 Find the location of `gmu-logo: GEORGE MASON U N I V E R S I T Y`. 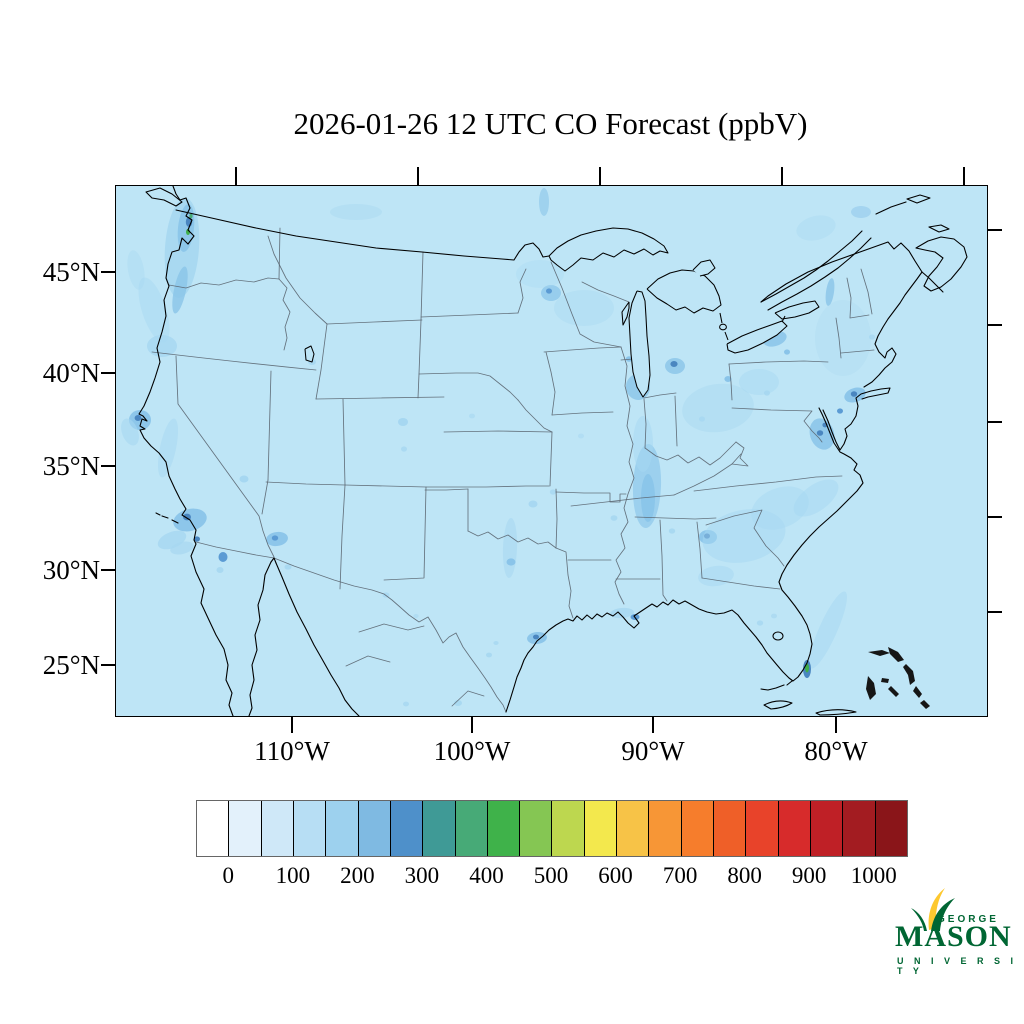

gmu-logo: GEORGE MASON U N I V E R S I T Y is located at coordinates (957, 933).